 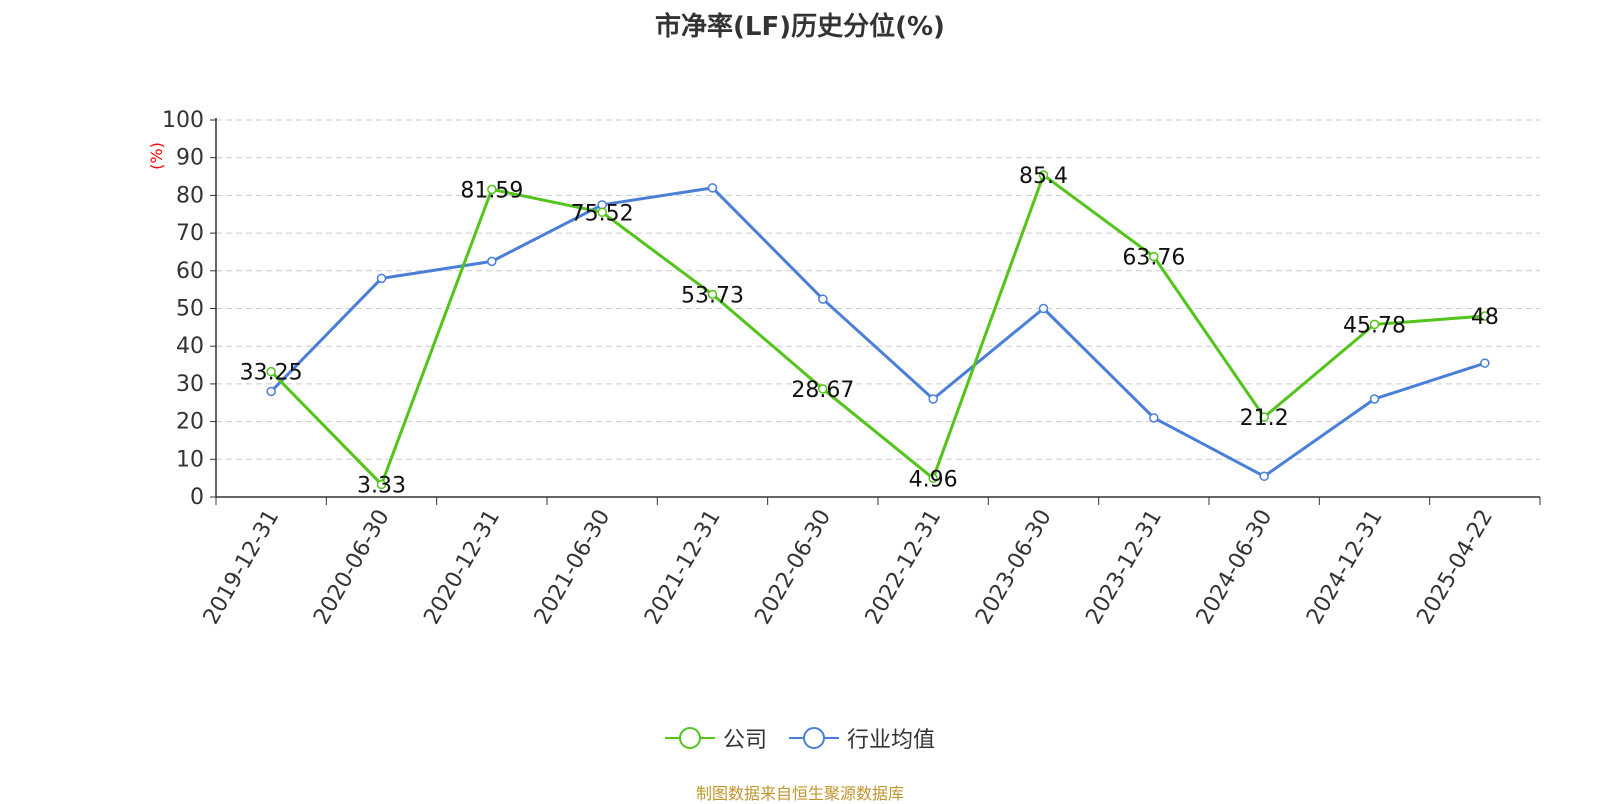 What do you see at coordinates (1235, 567) in the screenshot?
I see `x-tick-label: 2024-06-30` at bounding box center [1235, 567].